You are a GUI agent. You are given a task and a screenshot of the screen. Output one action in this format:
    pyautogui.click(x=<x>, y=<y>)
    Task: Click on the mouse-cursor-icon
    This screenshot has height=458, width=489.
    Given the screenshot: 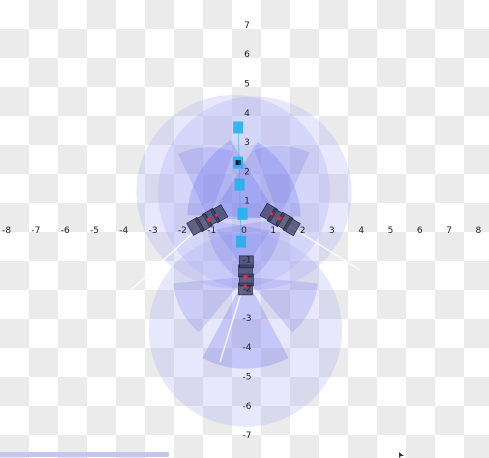 What is the action you would take?
    pyautogui.click(x=401, y=455)
    